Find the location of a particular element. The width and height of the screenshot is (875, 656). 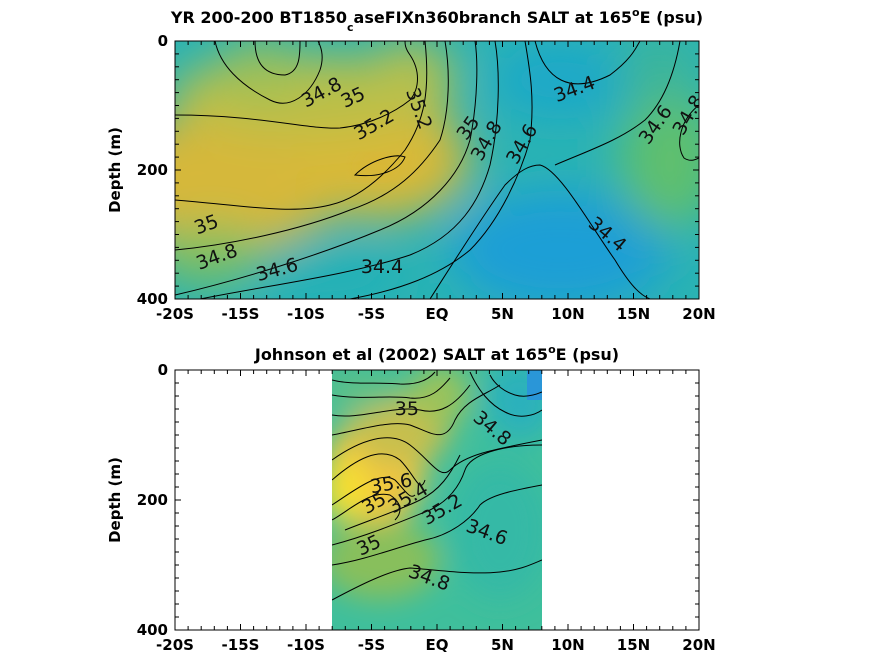

chart-a-x-axis: -20S -15S -10S -5S EQ 5N 10N 15N 20N is located at coordinates (436, 314).